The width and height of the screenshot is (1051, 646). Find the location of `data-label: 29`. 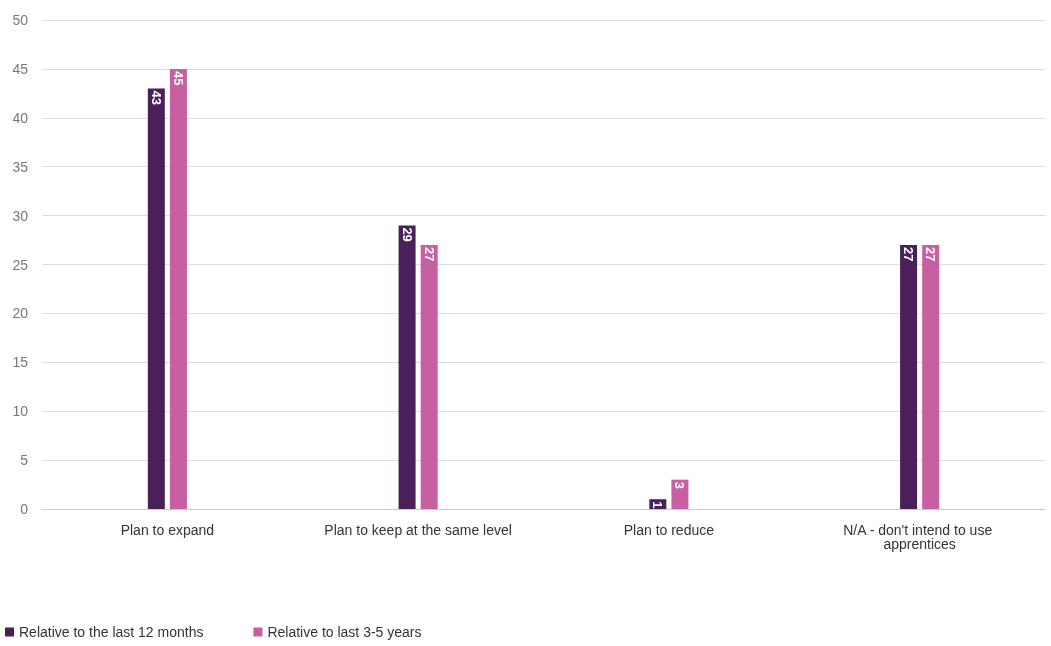

data-label: 29 is located at coordinates (407, 234).